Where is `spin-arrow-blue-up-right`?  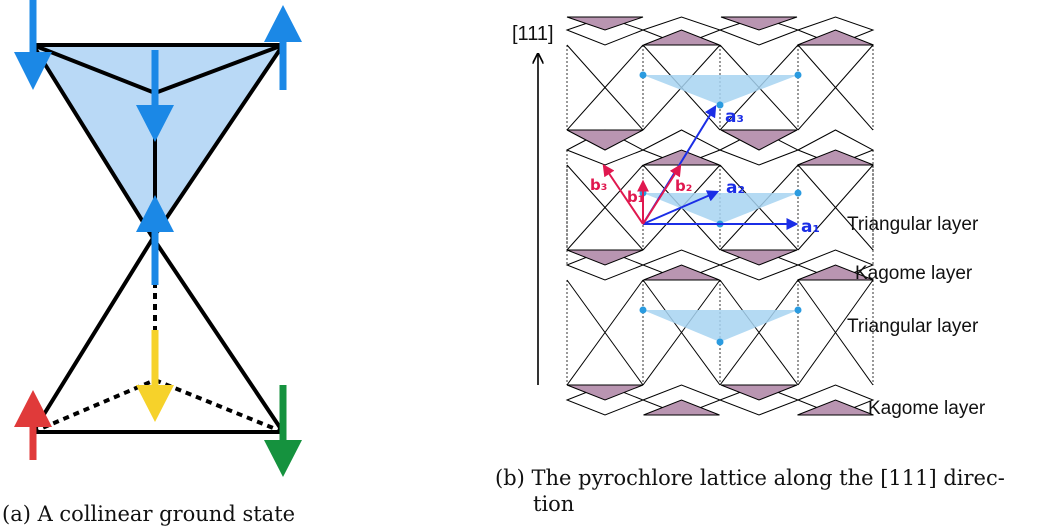 spin-arrow-blue-up-right is located at coordinates (283, 47).